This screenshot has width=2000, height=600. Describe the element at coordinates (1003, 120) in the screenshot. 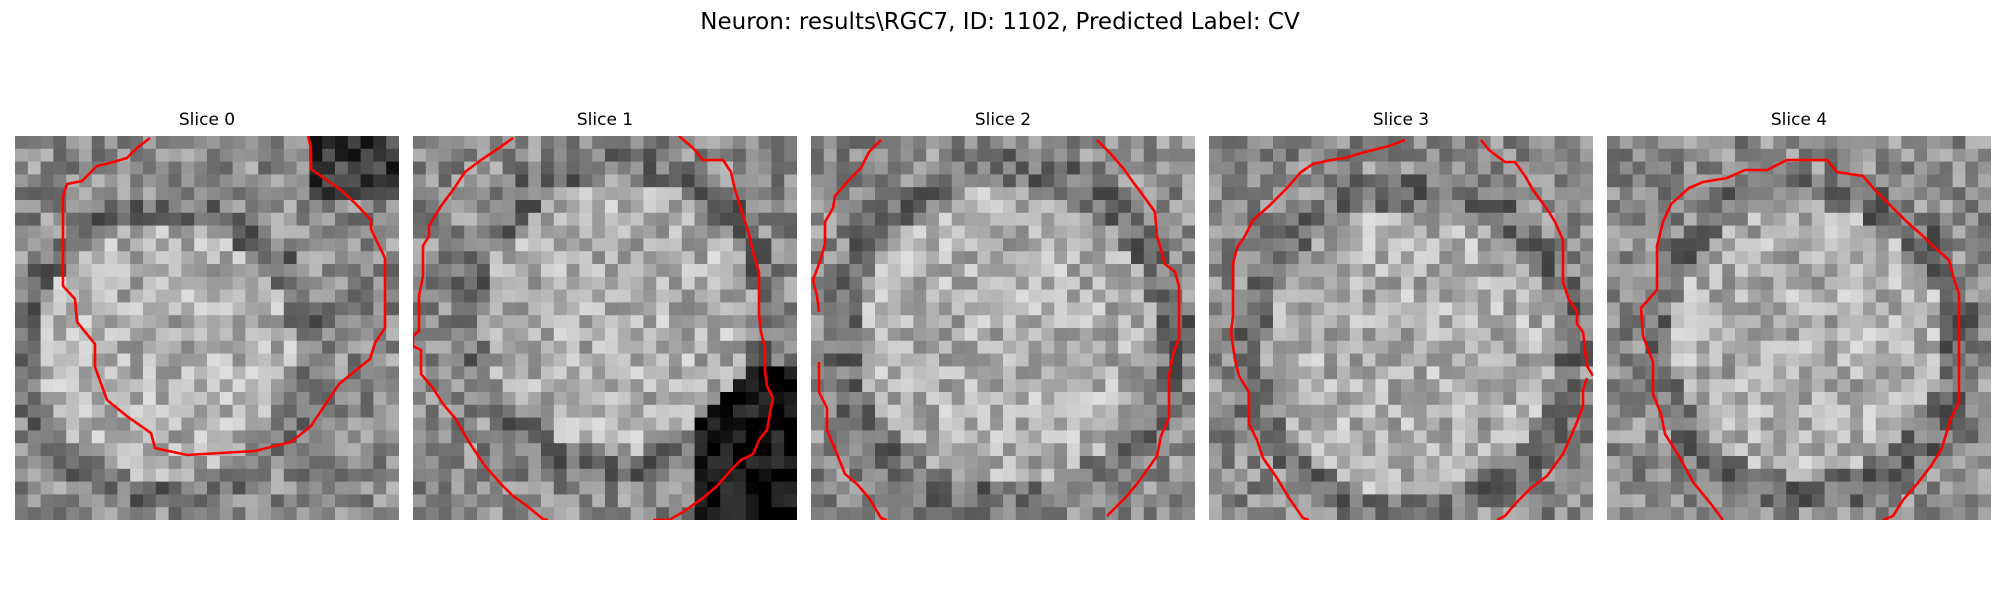

I see `slice-title: Slice 2` at that location.